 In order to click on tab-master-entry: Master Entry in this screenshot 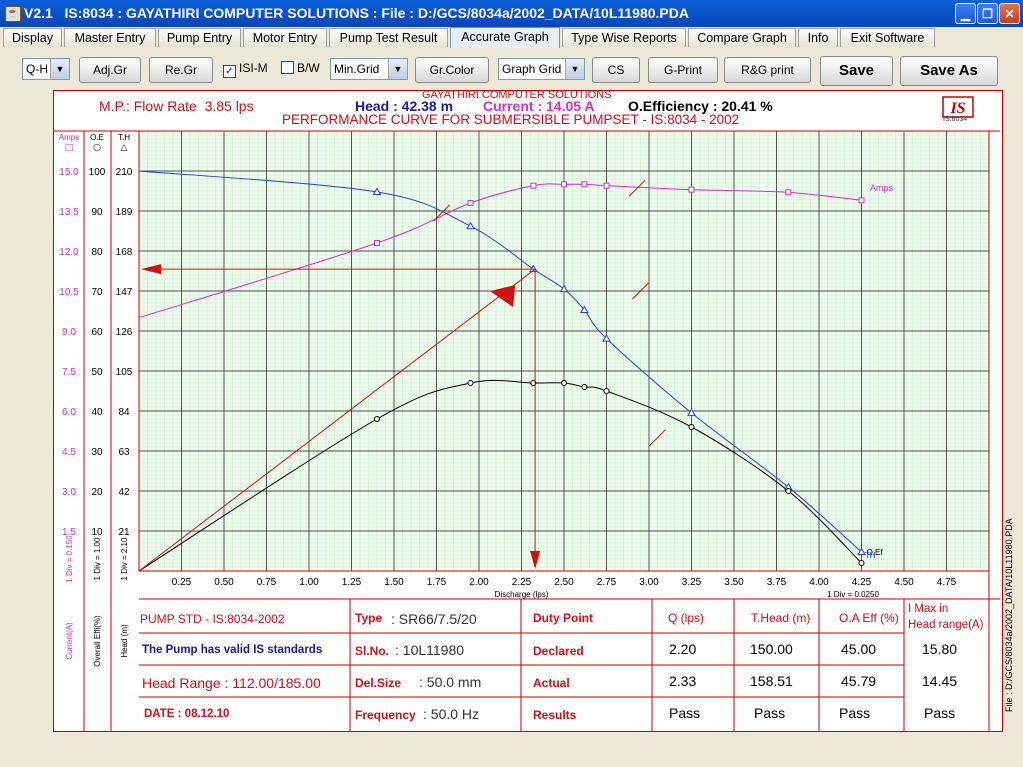, I will do `click(110, 37)`.